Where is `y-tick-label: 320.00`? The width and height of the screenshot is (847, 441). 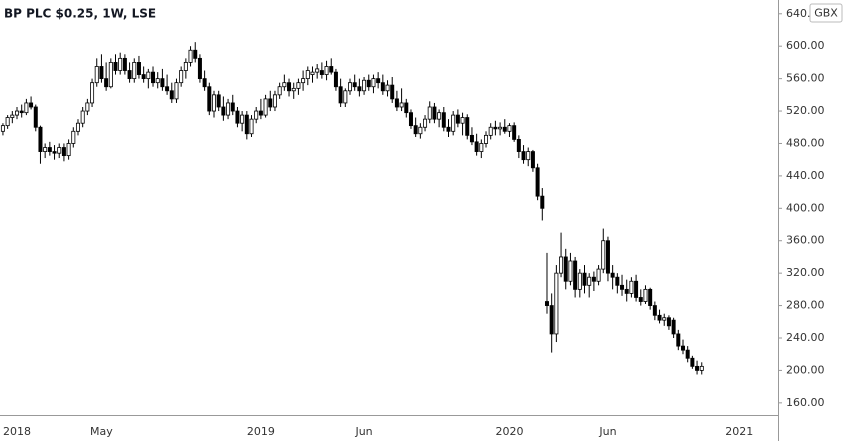 y-tick-label: 320.00 is located at coordinates (805, 272).